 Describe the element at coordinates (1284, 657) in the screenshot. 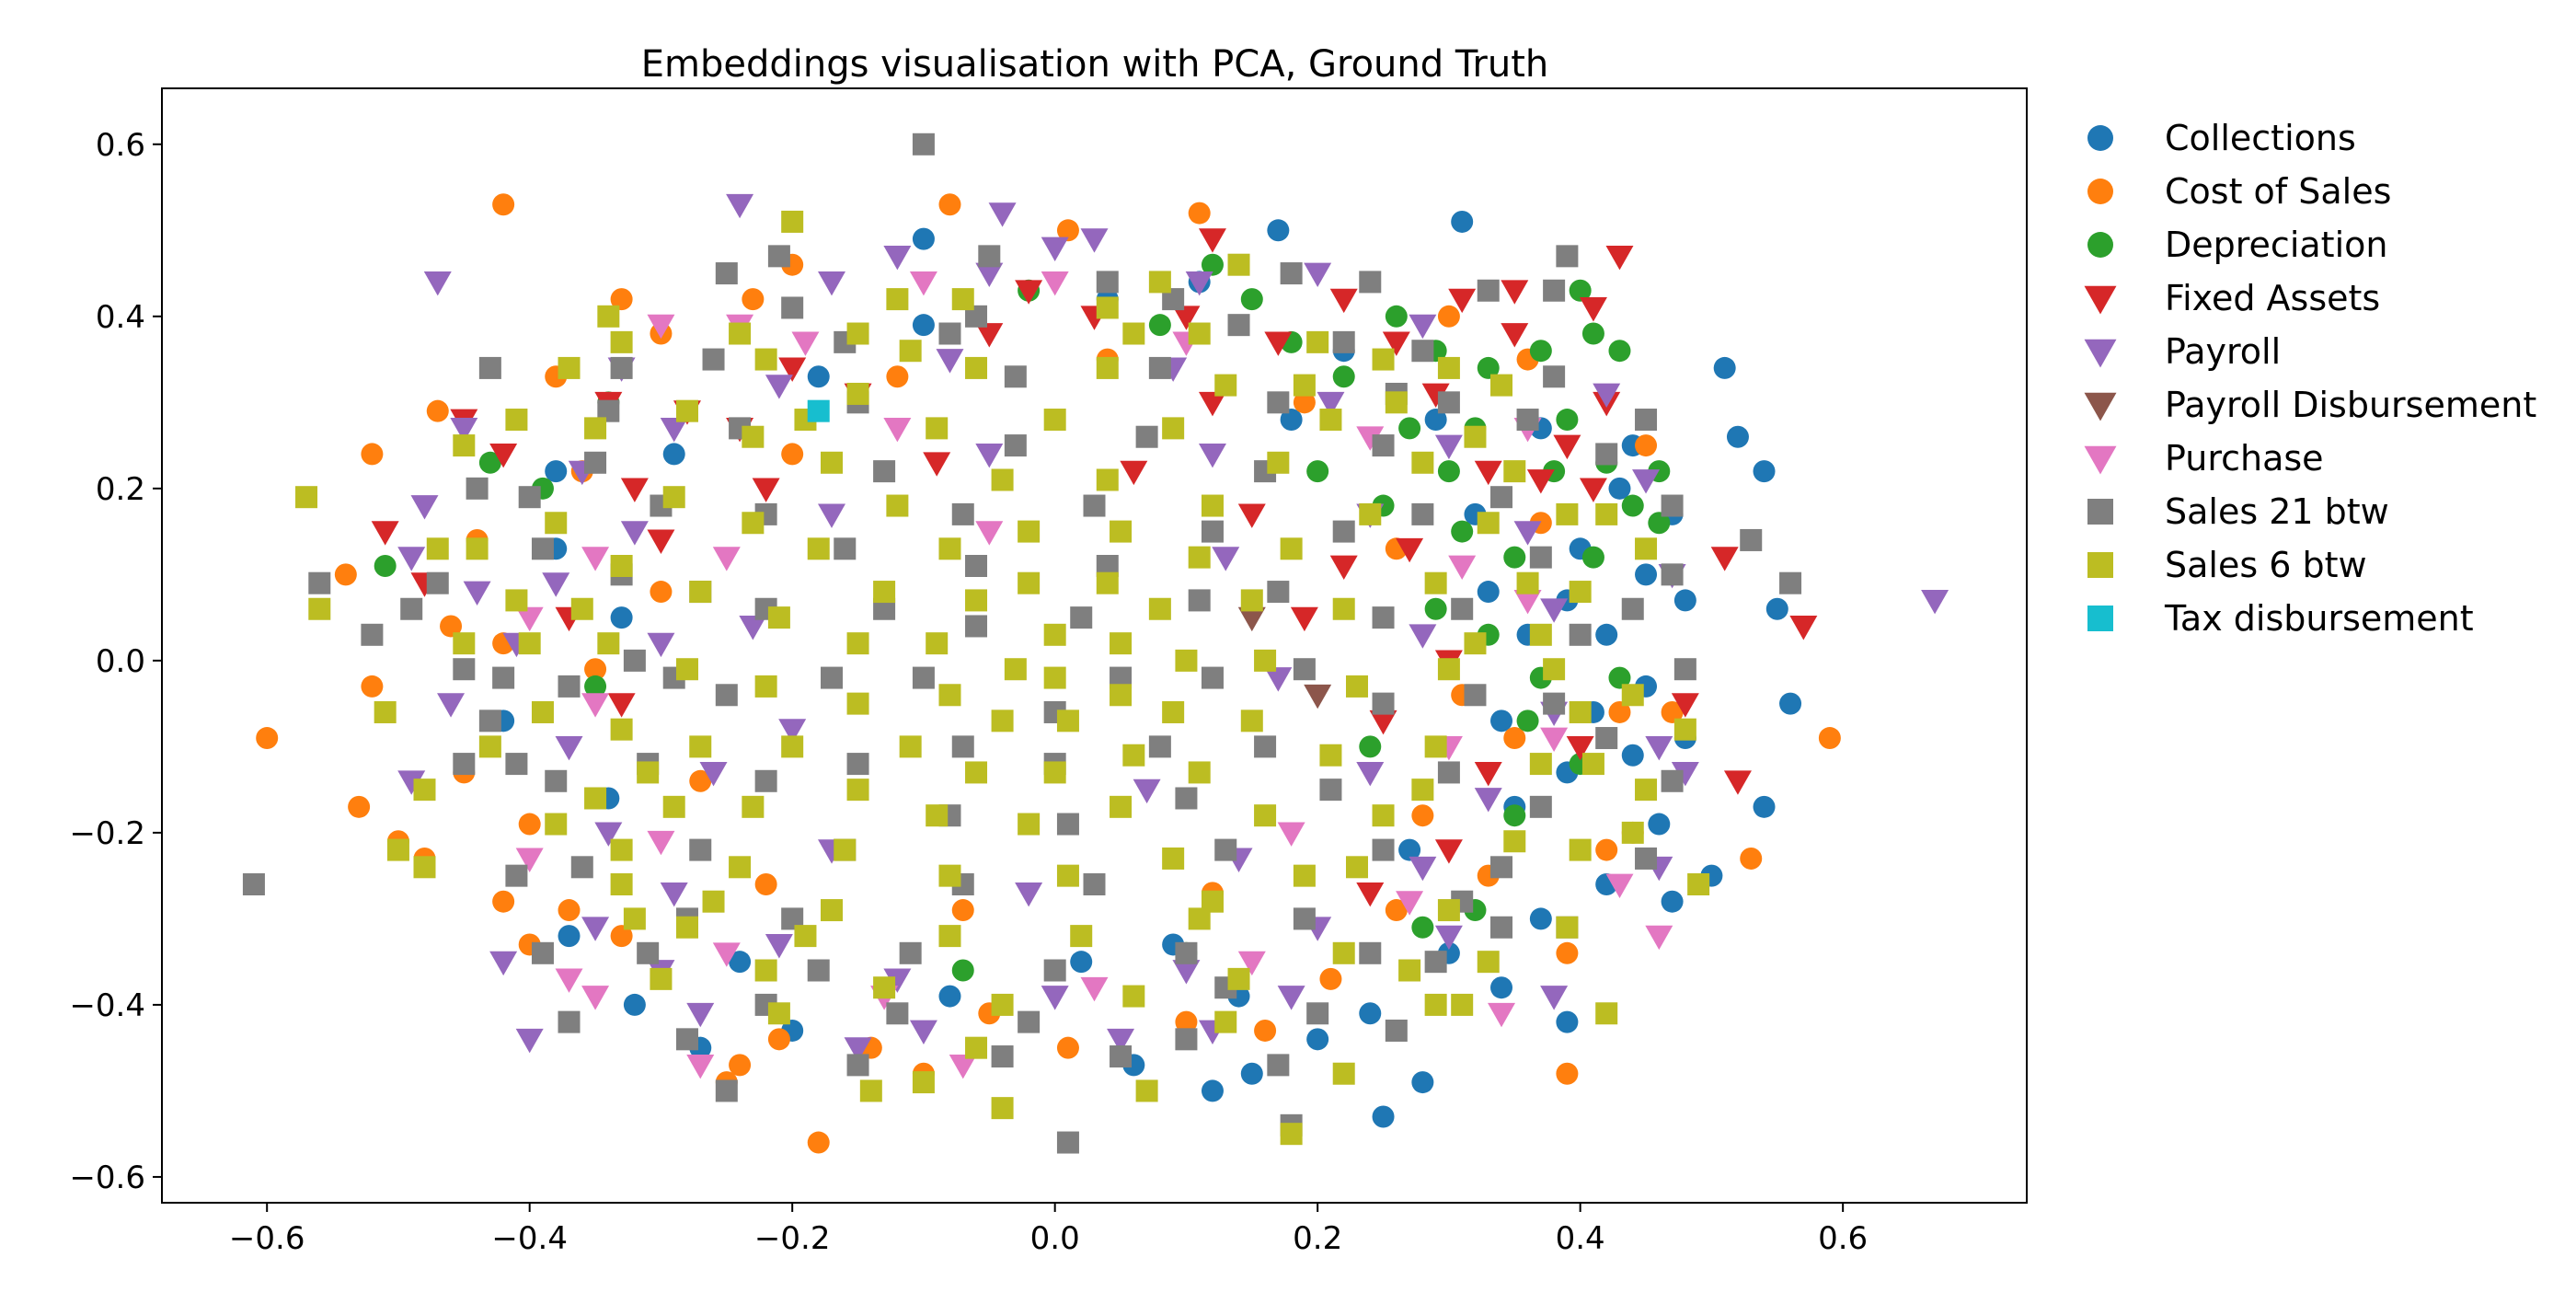

I see `series-payroll-disbursement` at that location.